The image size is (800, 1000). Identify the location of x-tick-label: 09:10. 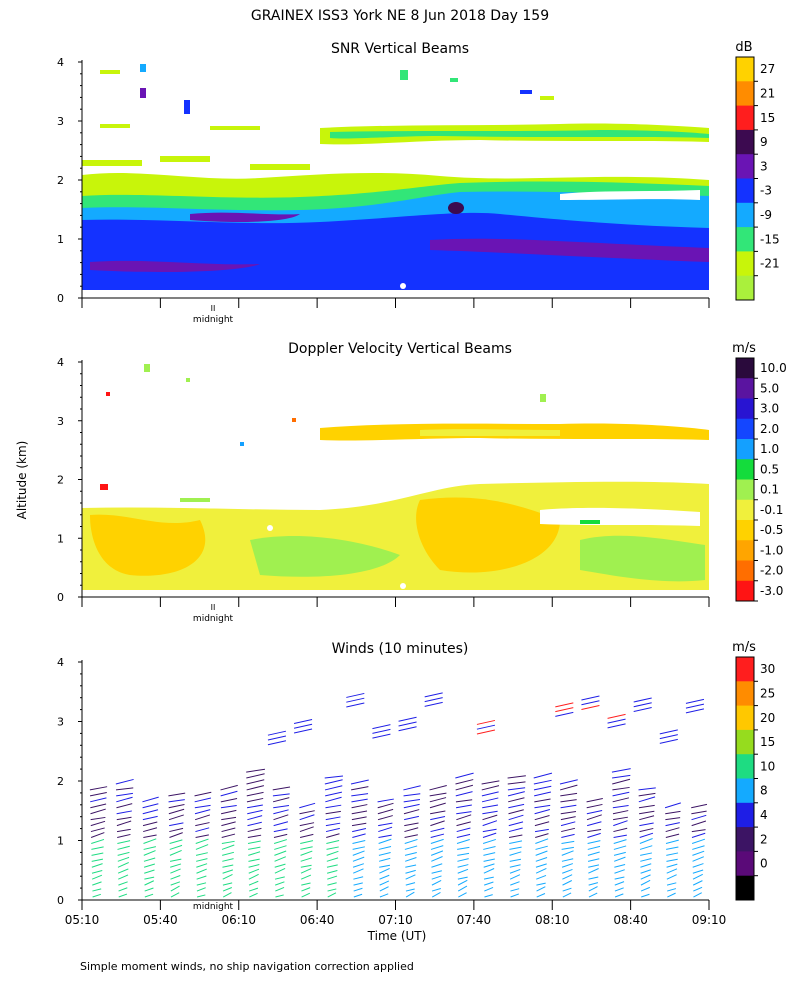
(709, 920).